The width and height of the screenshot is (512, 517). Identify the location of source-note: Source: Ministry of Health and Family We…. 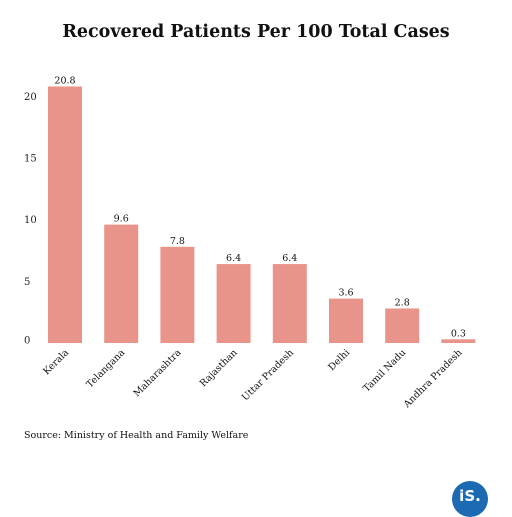
(136, 435).